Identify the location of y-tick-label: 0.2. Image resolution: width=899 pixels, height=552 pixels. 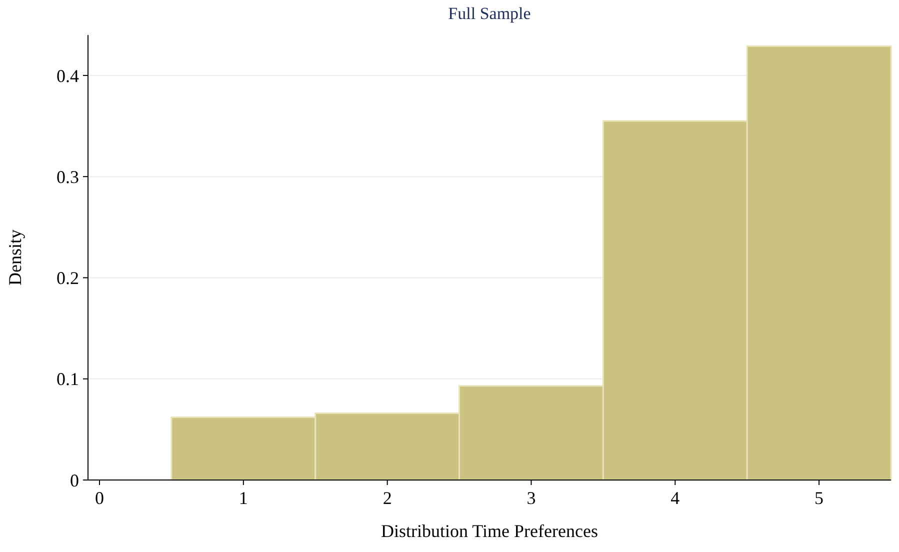
(67, 278).